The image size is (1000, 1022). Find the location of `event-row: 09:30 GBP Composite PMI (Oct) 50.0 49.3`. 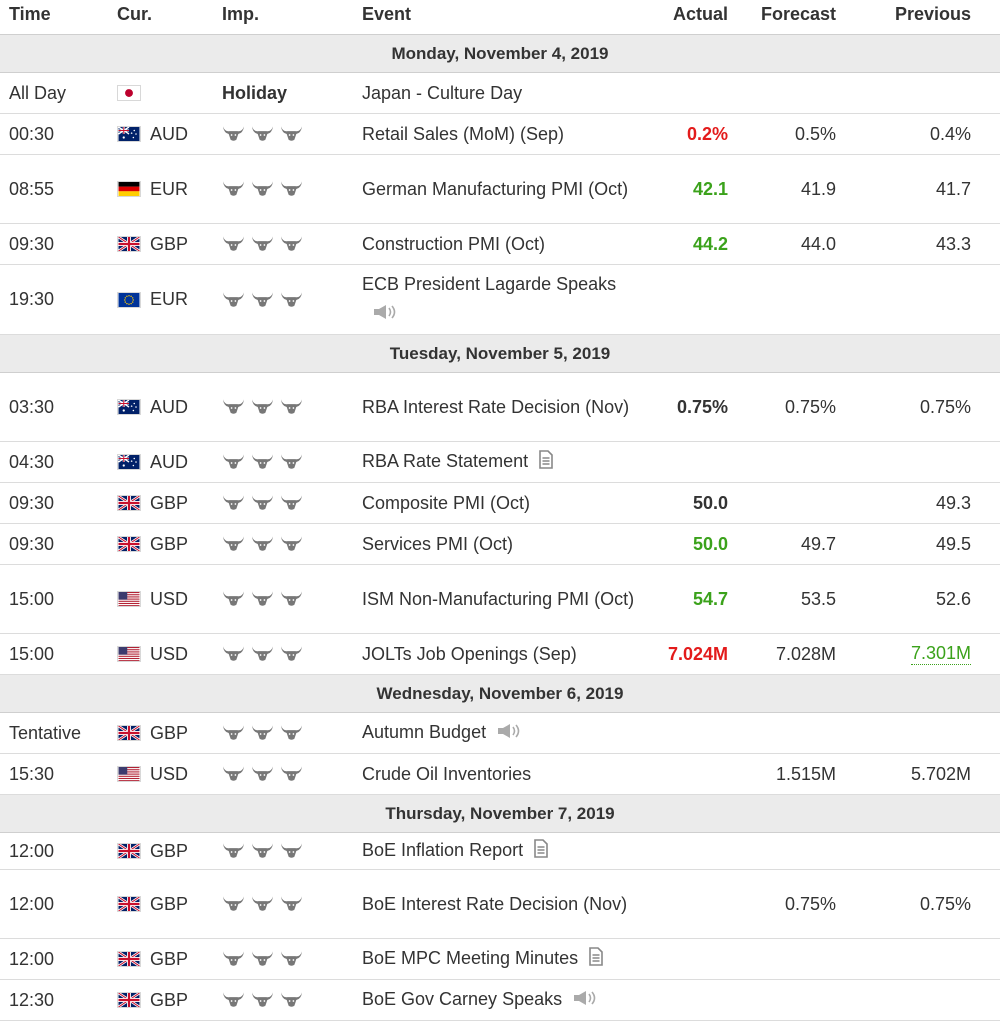

event-row: 09:30 GBP Composite PMI (Oct) 50.0 49.3 is located at coordinates (500, 503).